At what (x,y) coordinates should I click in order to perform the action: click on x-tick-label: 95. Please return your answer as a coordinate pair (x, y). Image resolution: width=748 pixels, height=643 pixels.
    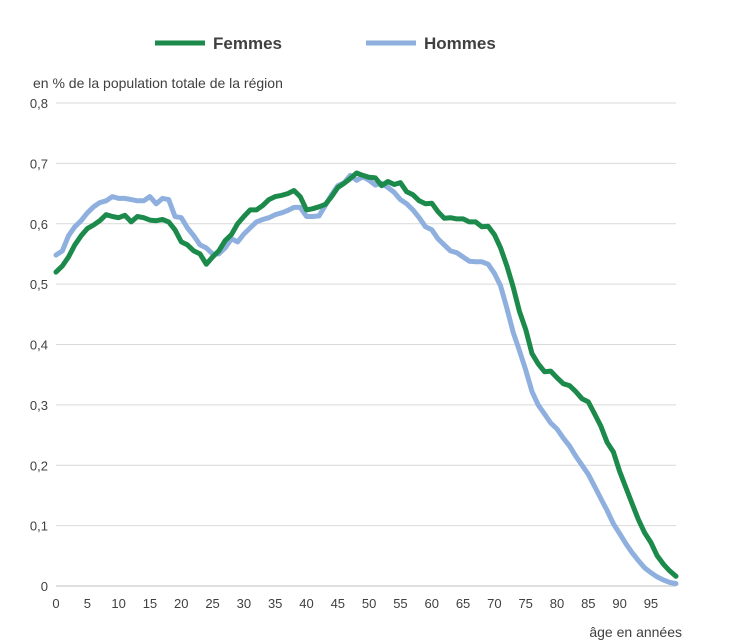
    Looking at the image, I should click on (651, 603).